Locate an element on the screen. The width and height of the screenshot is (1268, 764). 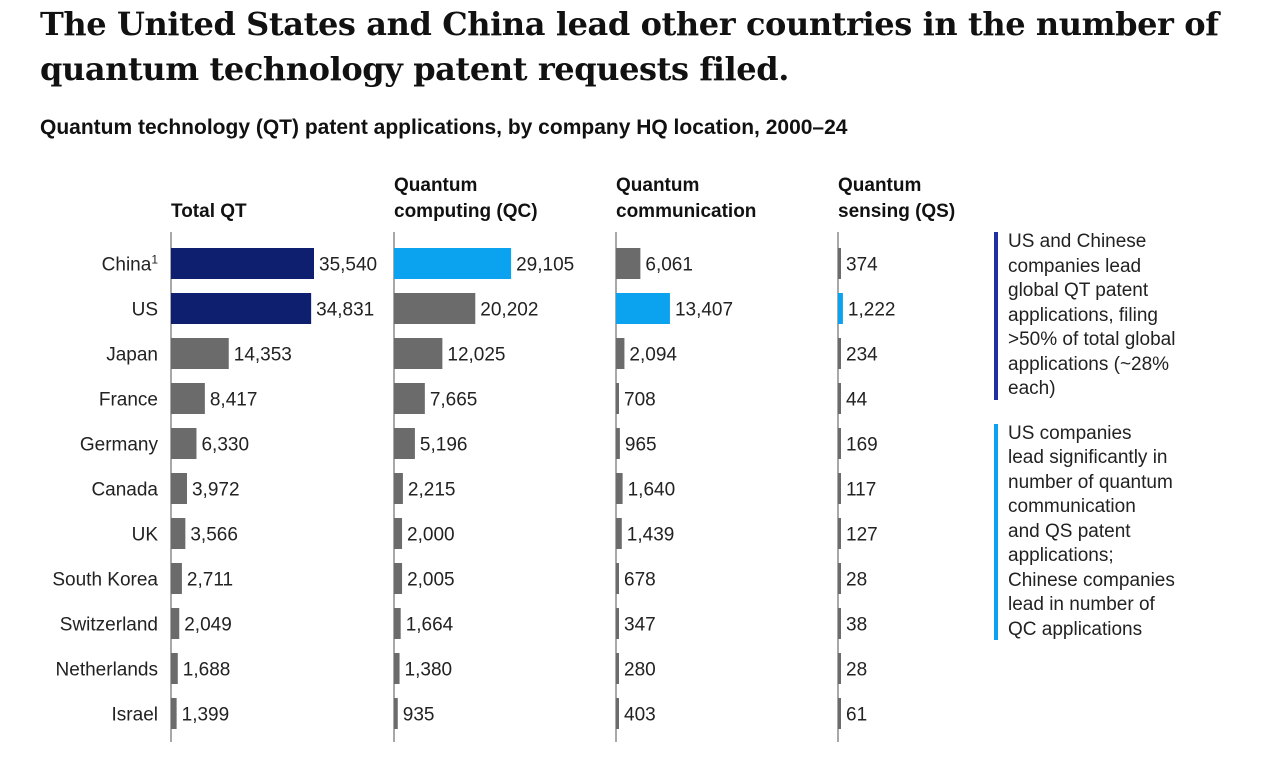
value-label: 29,105 is located at coordinates (545, 265).